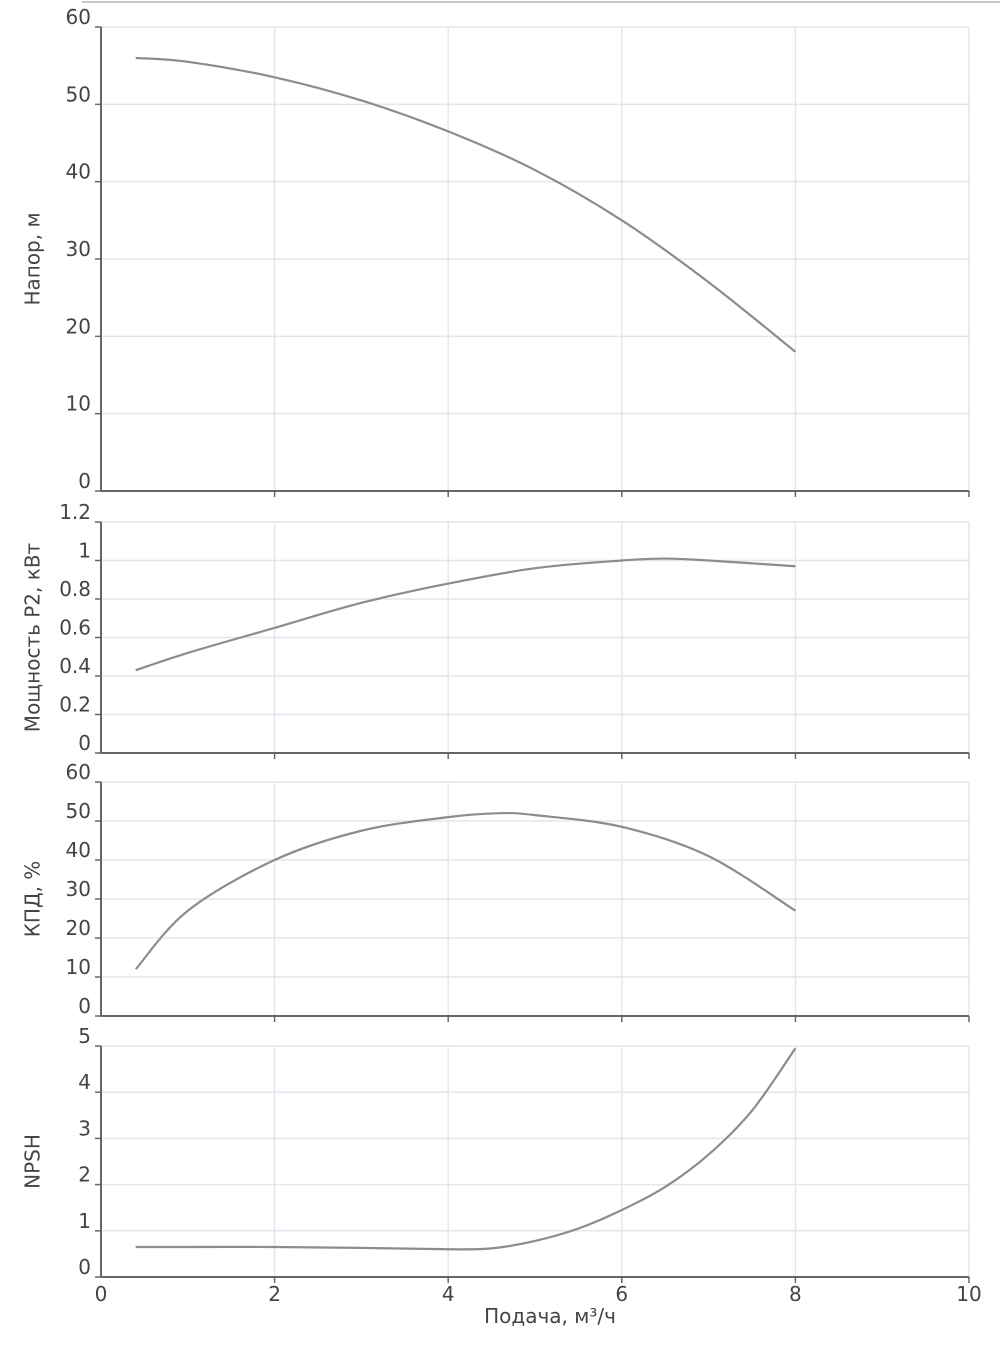 The image size is (1000, 1368). What do you see at coordinates (33, 258) in the screenshot?
I see `y-axis-label: Напор, м` at bounding box center [33, 258].